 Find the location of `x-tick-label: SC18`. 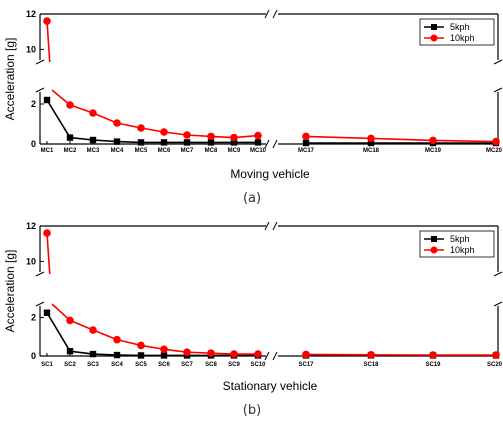

x-tick-label: SC18 is located at coordinates (371, 365).